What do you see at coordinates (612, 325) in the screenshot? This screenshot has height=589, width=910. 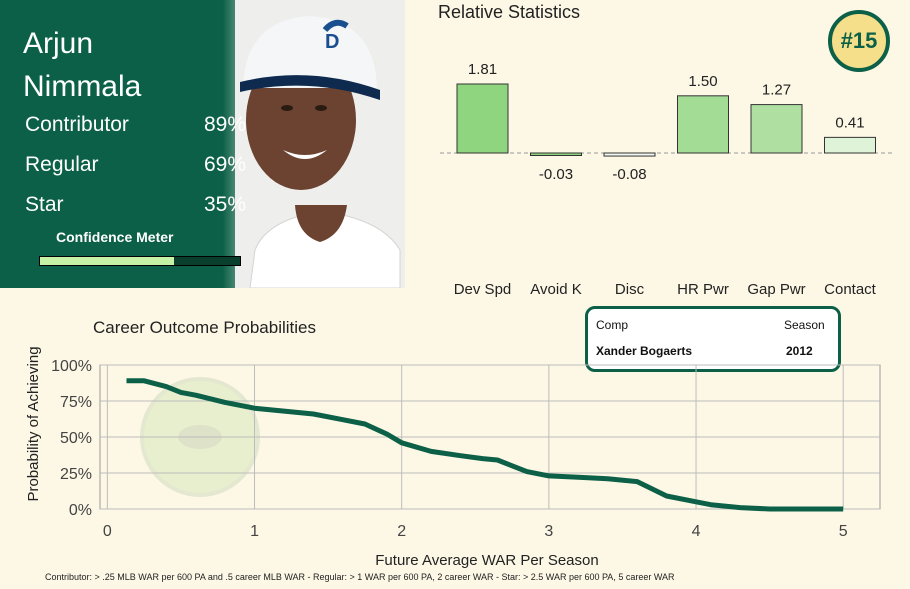 I see `comp-header-label: Comp` at bounding box center [612, 325].